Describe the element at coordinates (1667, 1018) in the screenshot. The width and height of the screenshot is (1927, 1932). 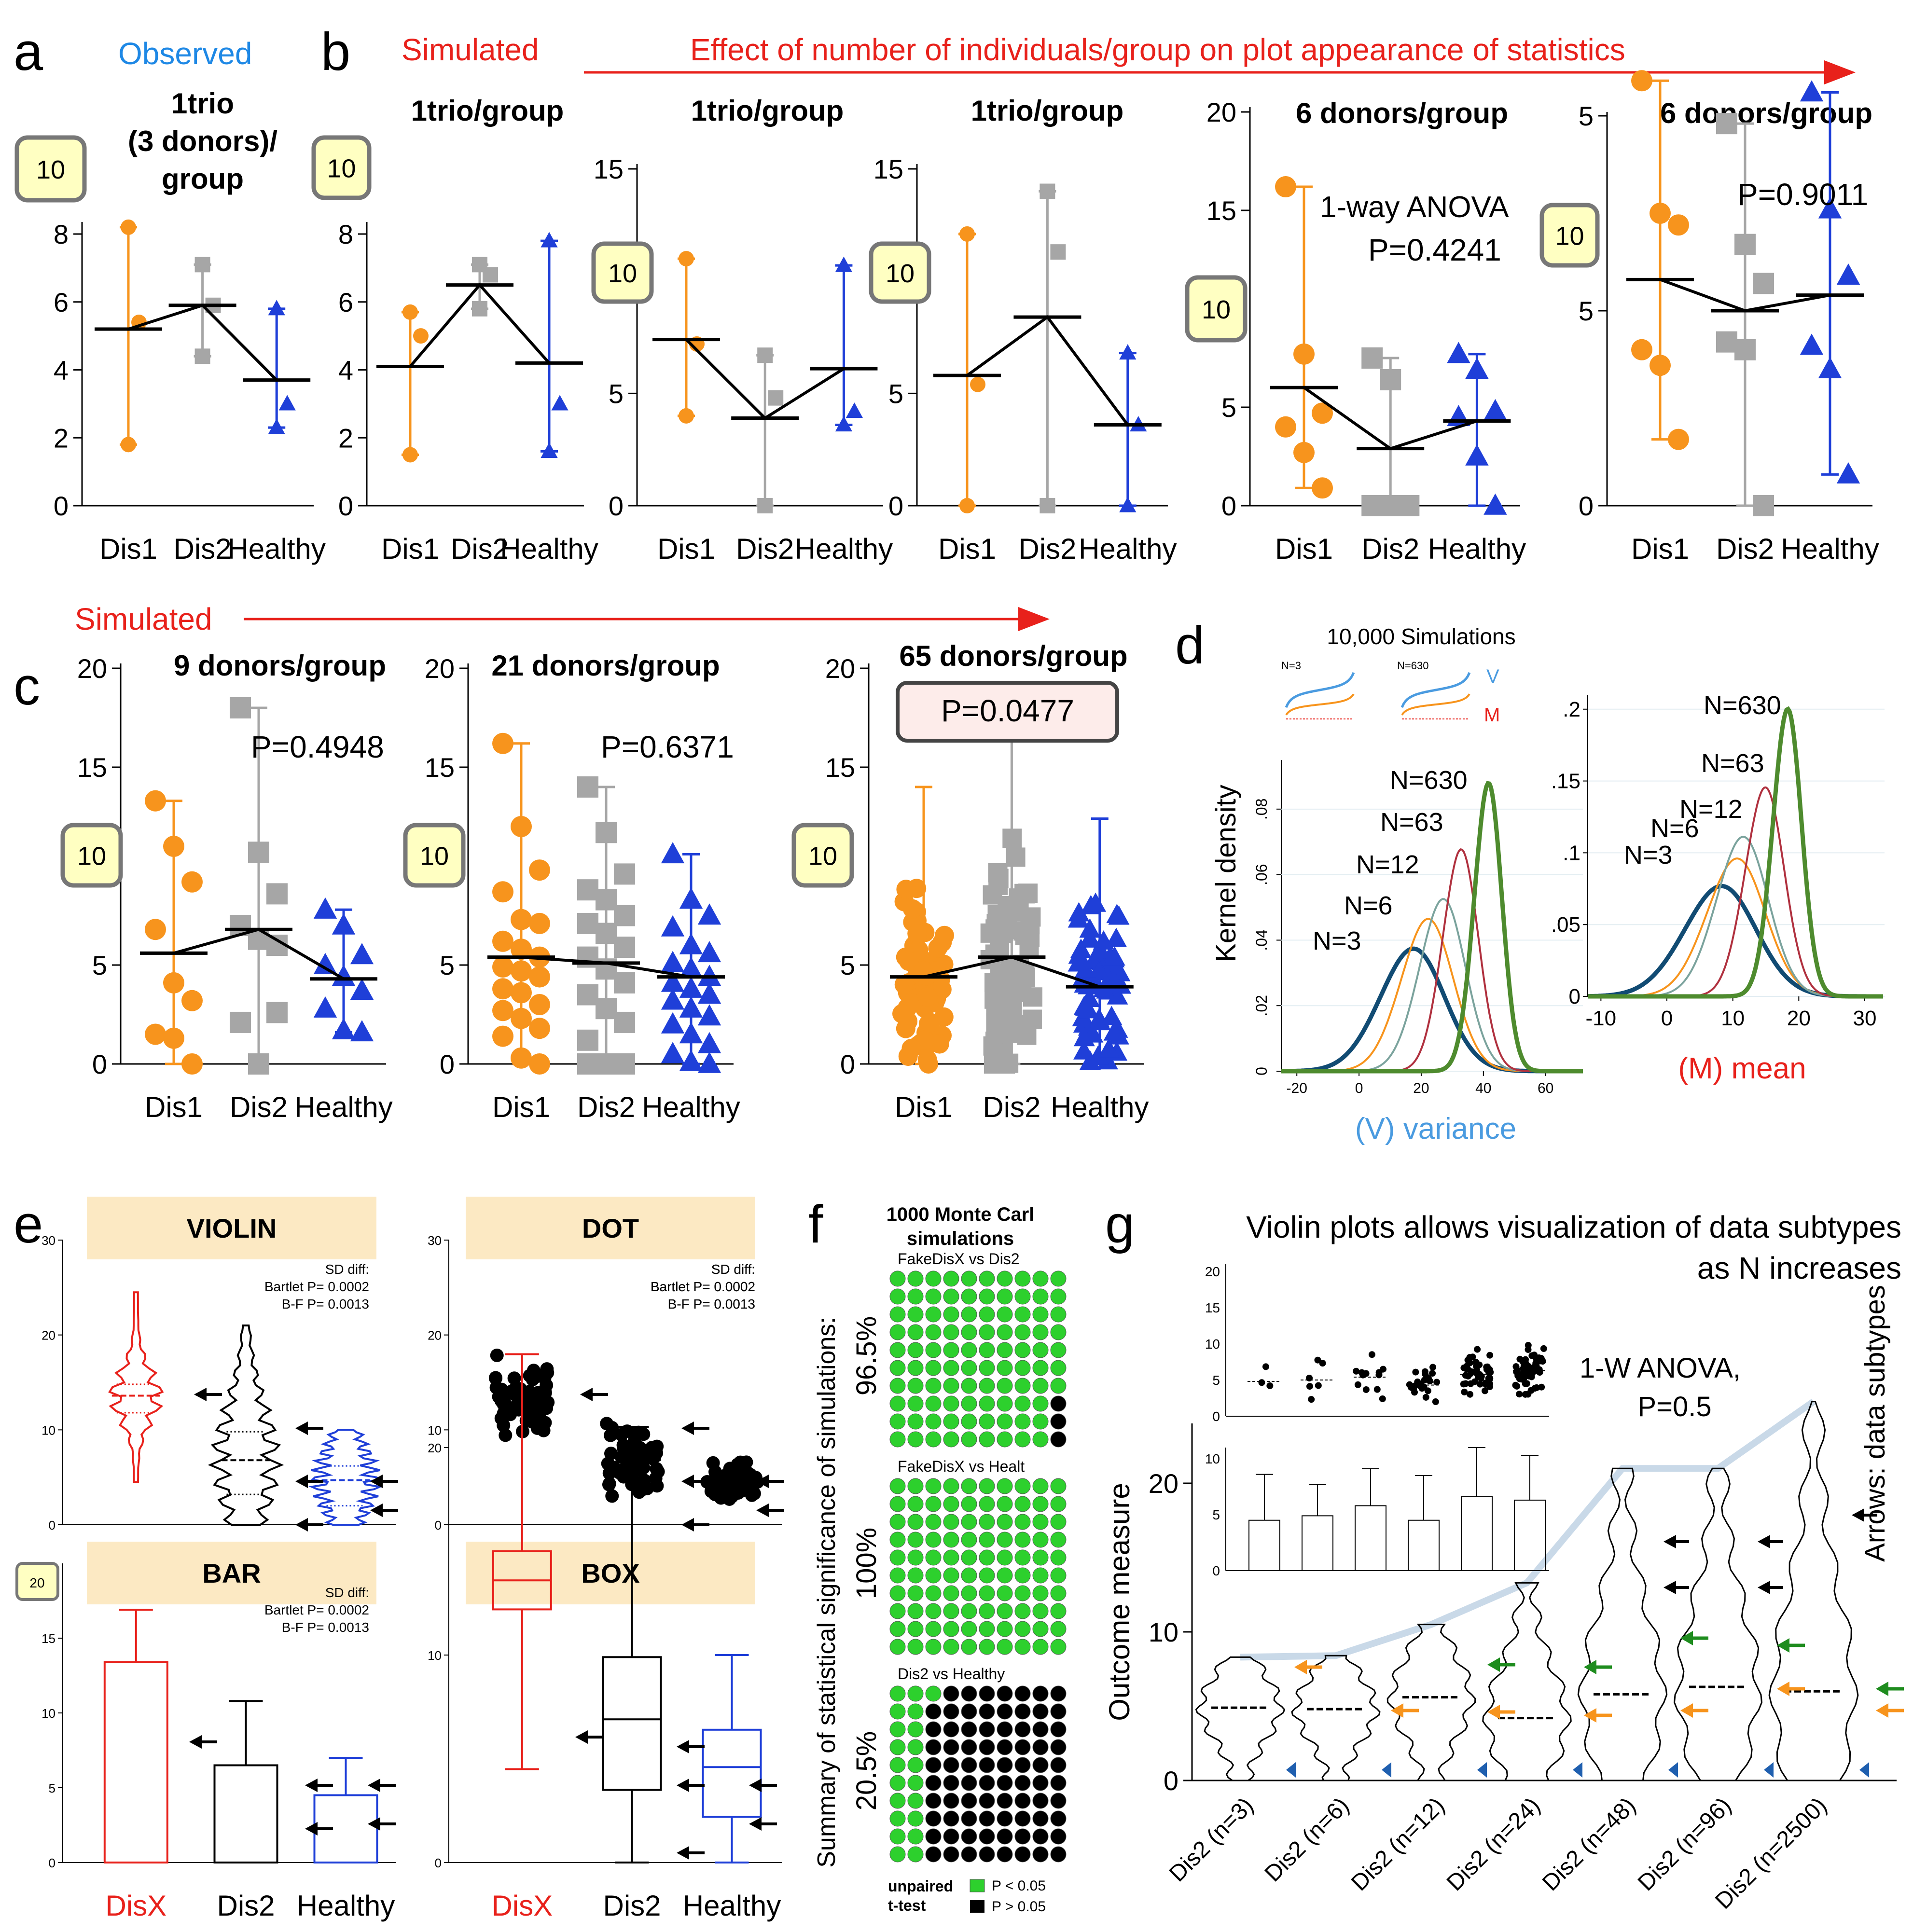
I see `d-xtick-label-mean-1: 0` at that location.